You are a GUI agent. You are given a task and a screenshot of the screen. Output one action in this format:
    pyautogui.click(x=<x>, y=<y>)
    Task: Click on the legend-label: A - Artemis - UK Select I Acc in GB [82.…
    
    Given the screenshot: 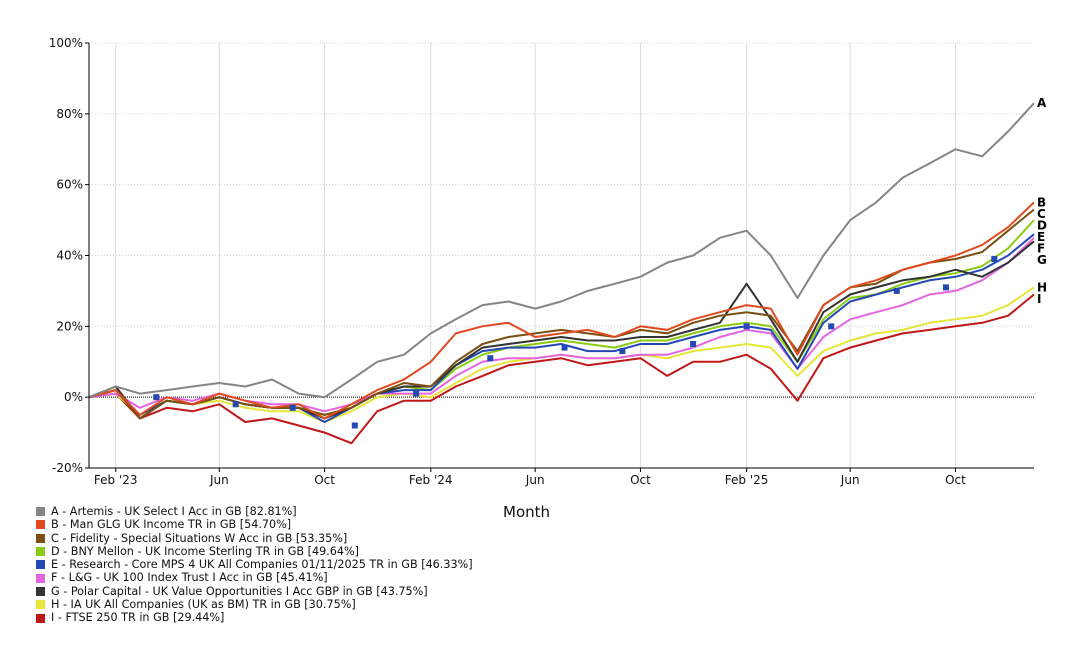 What is the action you would take?
    pyautogui.click(x=174, y=511)
    